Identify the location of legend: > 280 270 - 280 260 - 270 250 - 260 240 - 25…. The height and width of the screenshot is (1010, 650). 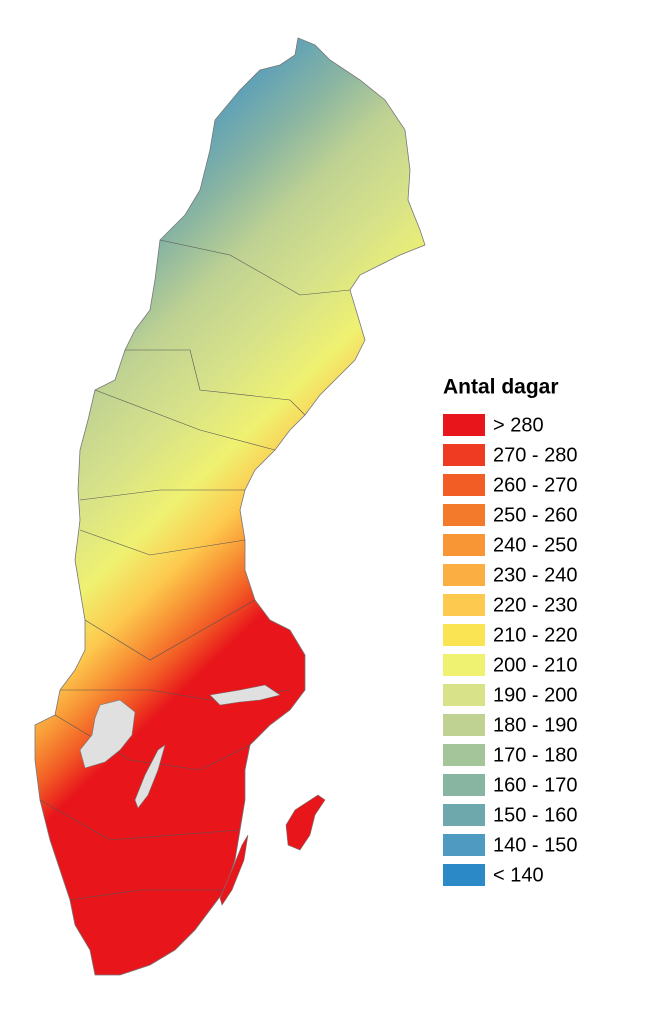
(510, 650).